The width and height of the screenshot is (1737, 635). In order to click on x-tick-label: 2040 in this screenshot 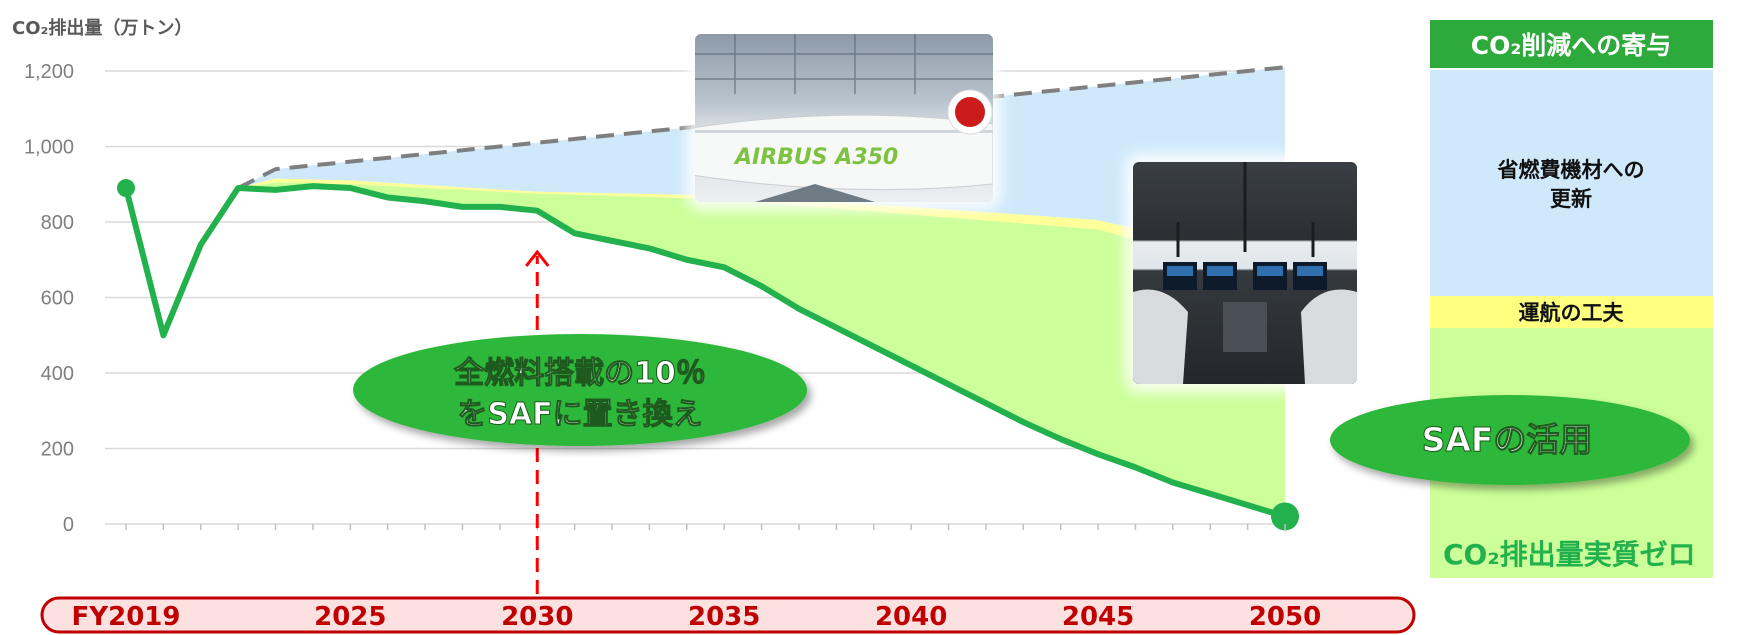, I will do `click(911, 617)`.